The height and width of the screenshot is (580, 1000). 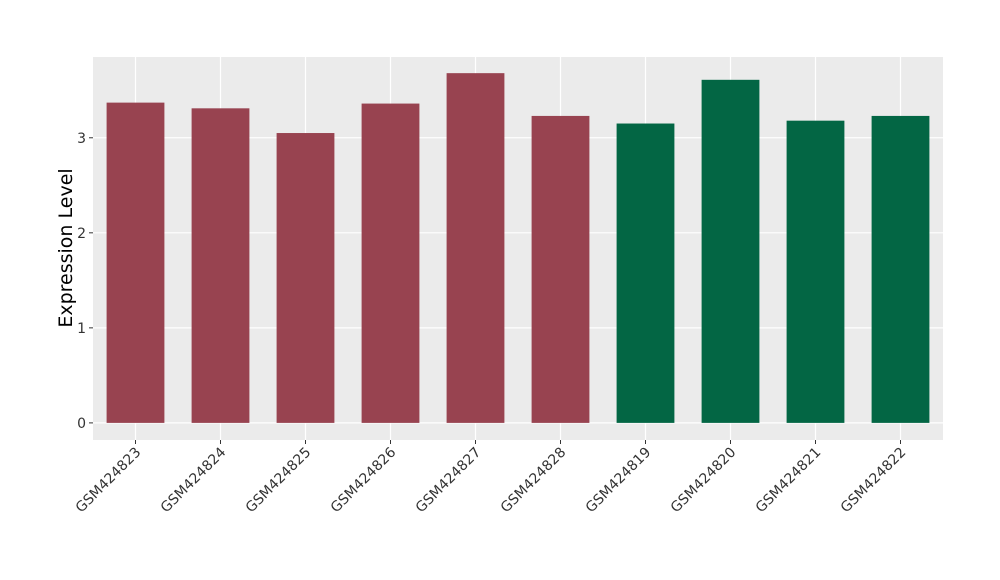 What do you see at coordinates (81, 139) in the screenshot?
I see `y-tick-label: 3` at bounding box center [81, 139].